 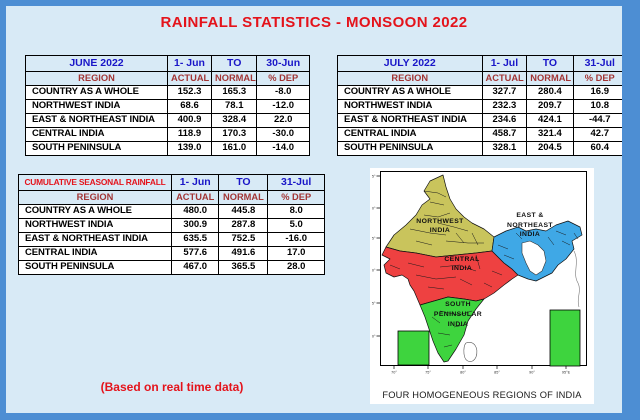 I want to click on actual-cell: 232.3, so click(x=504, y=106).